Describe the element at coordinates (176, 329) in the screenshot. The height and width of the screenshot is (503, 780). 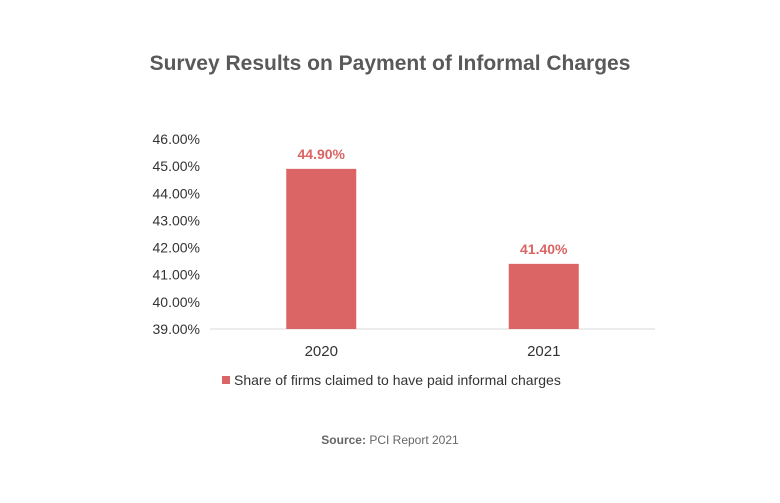
I see `y-tick-label: 39.00%` at that location.